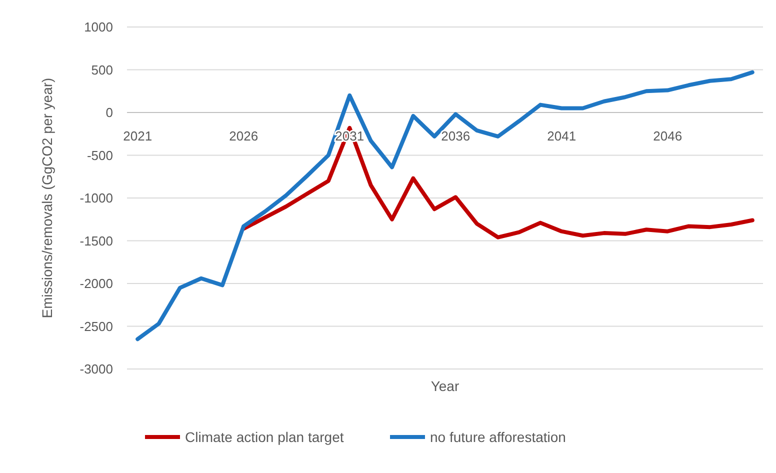 This screenshot has width=776, height=473. What do you see at coordinates (102, 70) in the screenshot?
I see `y-tick-label: 500` at bounding box center [102, 70].